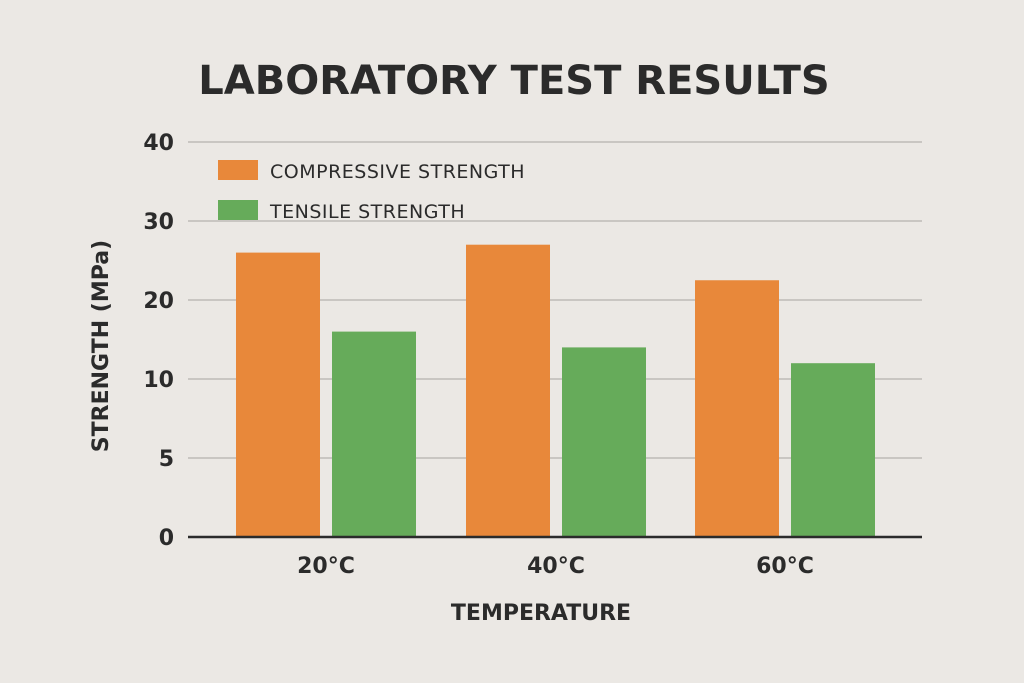 The width and height of the screenshot is (1024, 683). Describe the element at coordinates (158, 301) in the screenshot. I see `y-tick-label: 20` at that location.